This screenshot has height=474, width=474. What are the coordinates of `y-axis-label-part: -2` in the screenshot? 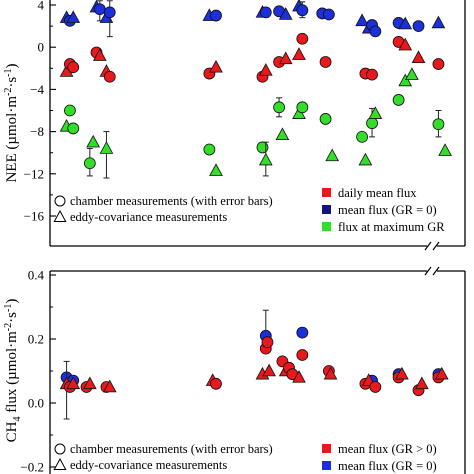 It's located at (8, 327).